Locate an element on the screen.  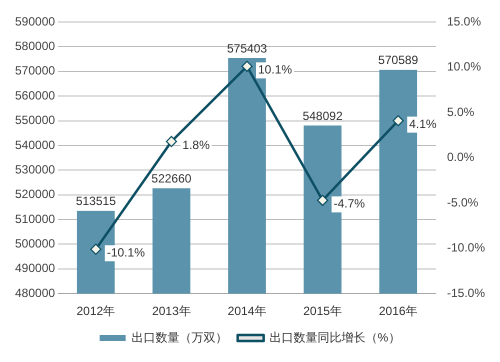
y-tick-label: 540000 is located at coordinates (35, 145).